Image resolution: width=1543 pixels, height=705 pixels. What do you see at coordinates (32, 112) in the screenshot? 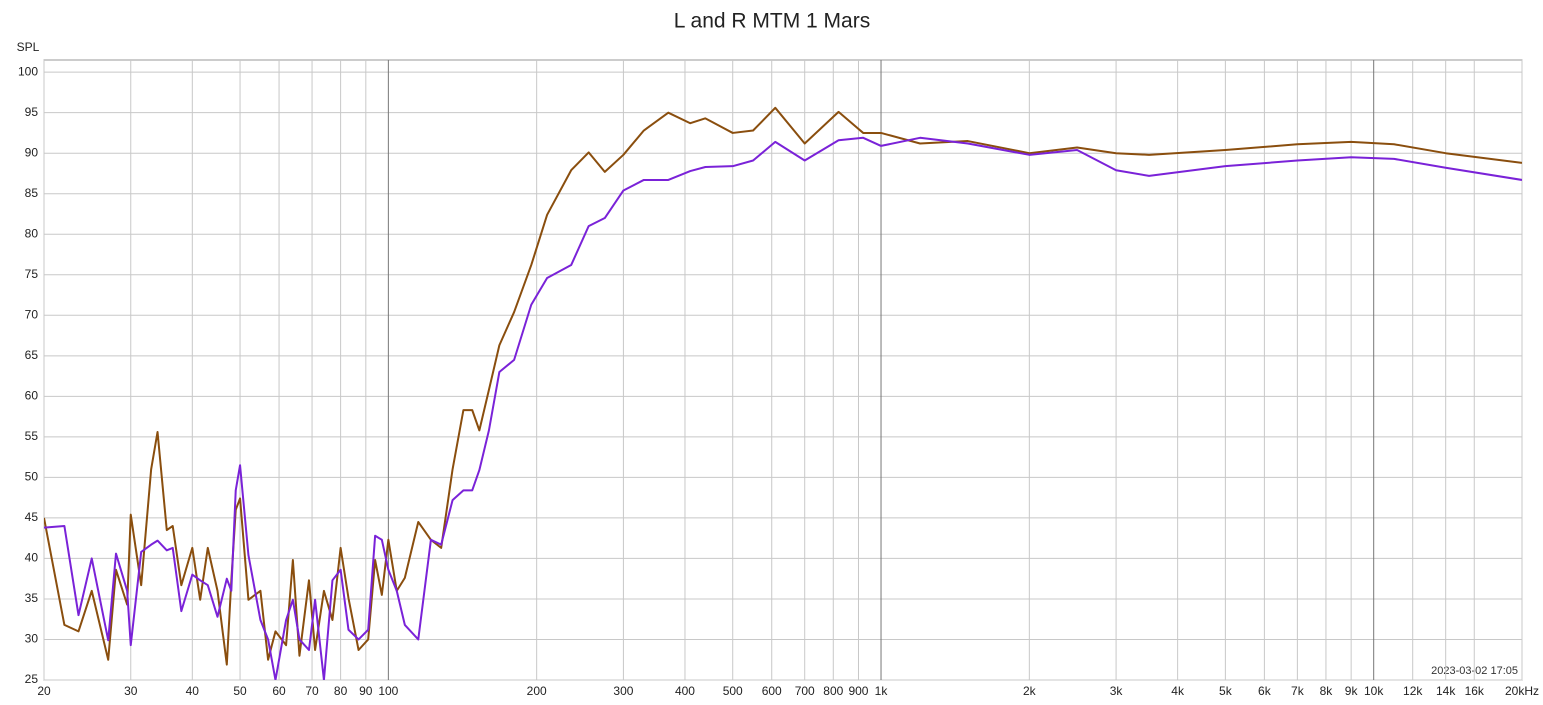
I see `y-tick-label: 95` at bounding box center [32, 112].